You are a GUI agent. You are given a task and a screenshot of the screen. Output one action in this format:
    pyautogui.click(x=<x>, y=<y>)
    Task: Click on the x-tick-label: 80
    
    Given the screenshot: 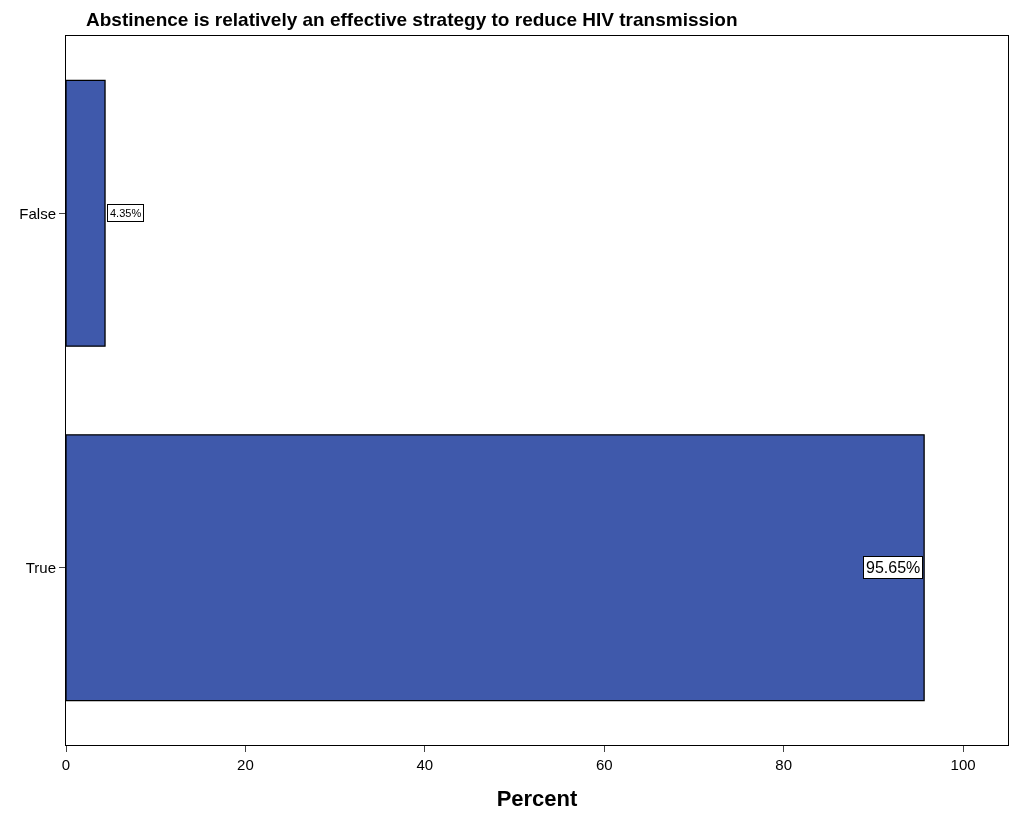 What is the action you would take?
    pyautogui.click(x=784, y=764)
    